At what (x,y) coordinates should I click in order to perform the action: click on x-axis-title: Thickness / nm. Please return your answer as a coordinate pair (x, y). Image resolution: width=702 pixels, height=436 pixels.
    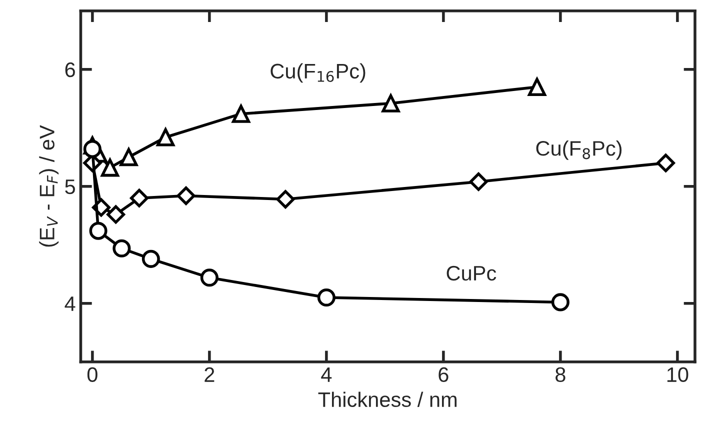
    Looking at the image, I should click on (387, 400).